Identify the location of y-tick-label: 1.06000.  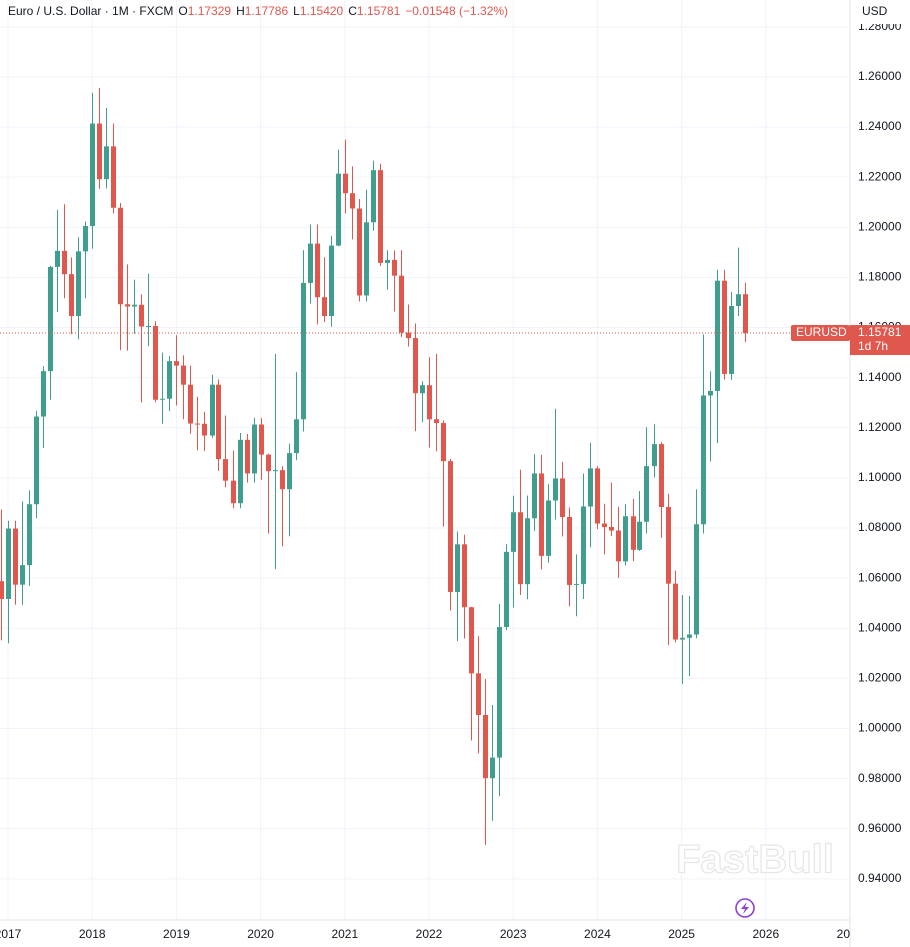
(880, 577).